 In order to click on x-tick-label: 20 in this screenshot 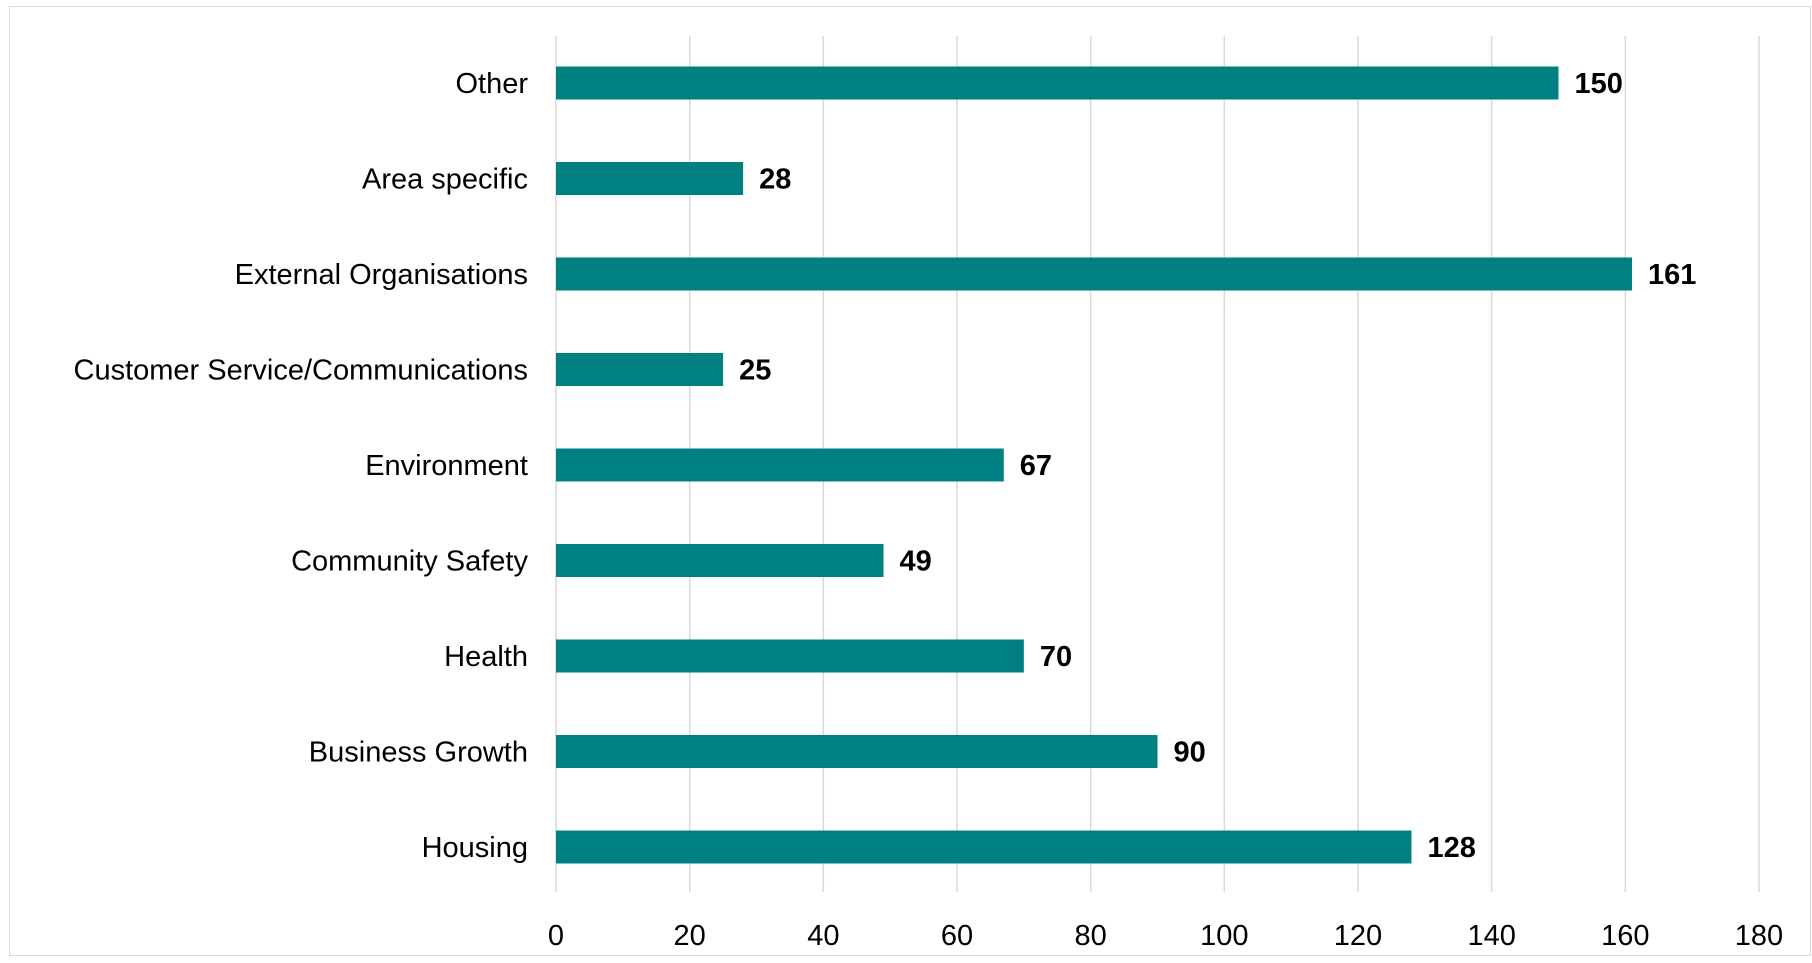, I will do `click(690, 936)`.